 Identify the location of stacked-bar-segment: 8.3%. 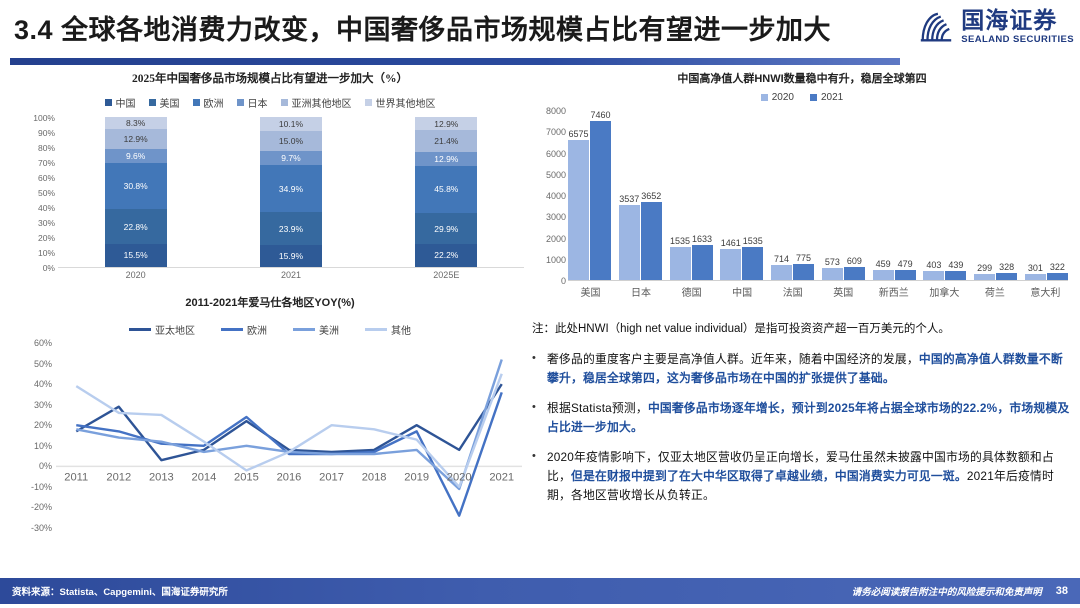
(135, 123).